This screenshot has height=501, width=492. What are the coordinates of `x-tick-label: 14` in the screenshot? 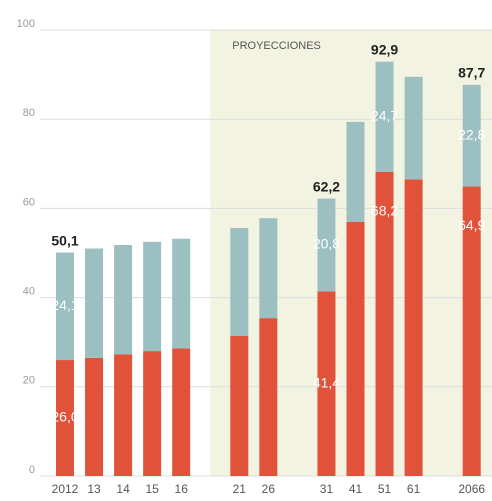 It's located at (123, 489).